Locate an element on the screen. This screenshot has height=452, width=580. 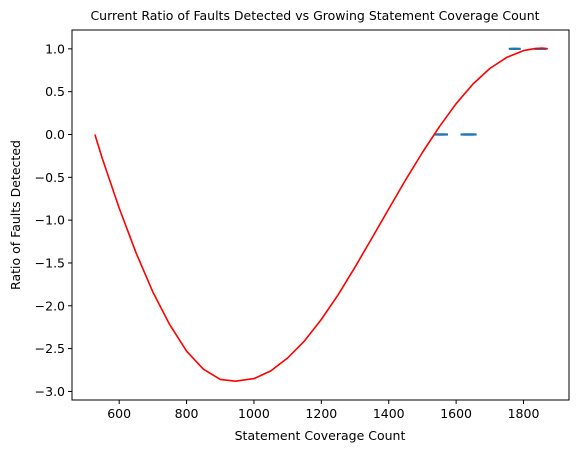
x-tick-label: 600 is located at coordinates (119, 413).